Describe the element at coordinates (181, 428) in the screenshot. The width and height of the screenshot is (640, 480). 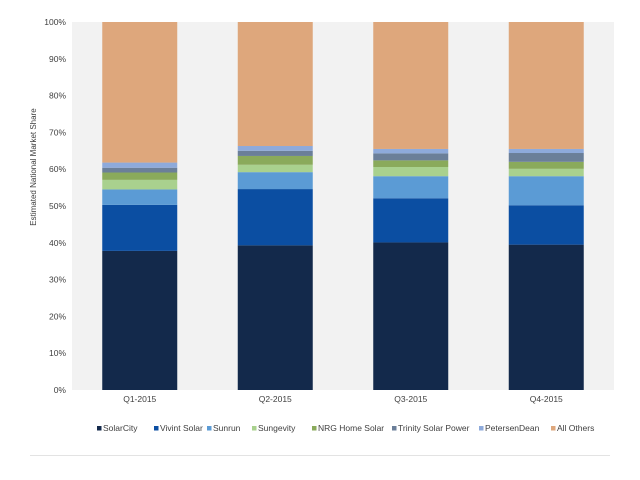
I see `legend-label: Vivint Solar` at that location.